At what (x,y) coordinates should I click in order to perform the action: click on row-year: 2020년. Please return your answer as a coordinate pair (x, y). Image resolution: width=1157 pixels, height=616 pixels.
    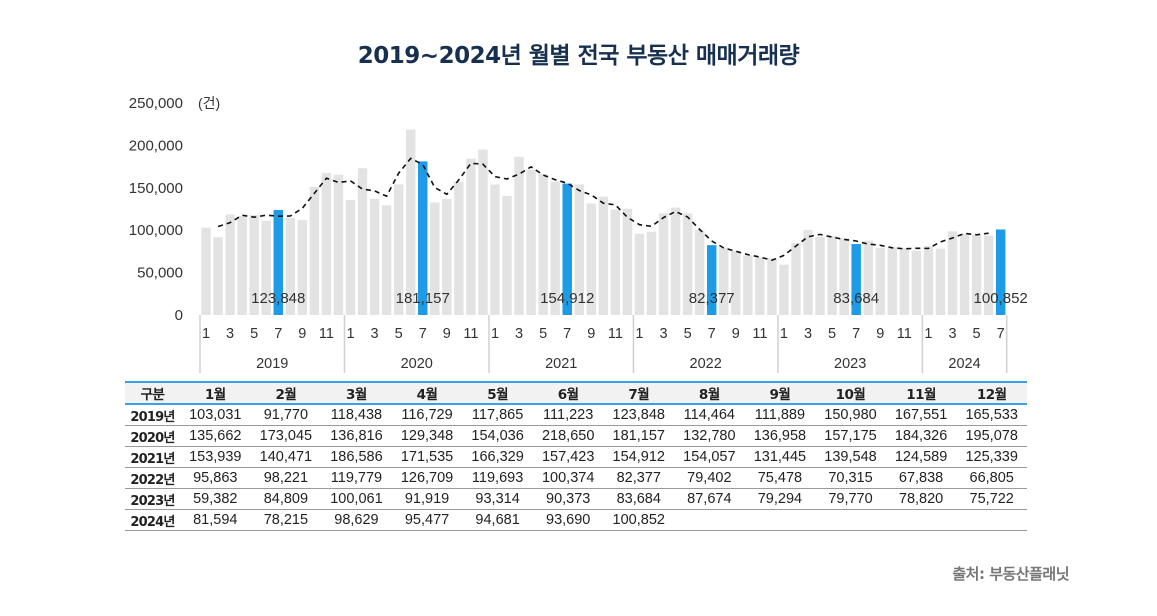
    Looking at the image, I should click on (152, 436).